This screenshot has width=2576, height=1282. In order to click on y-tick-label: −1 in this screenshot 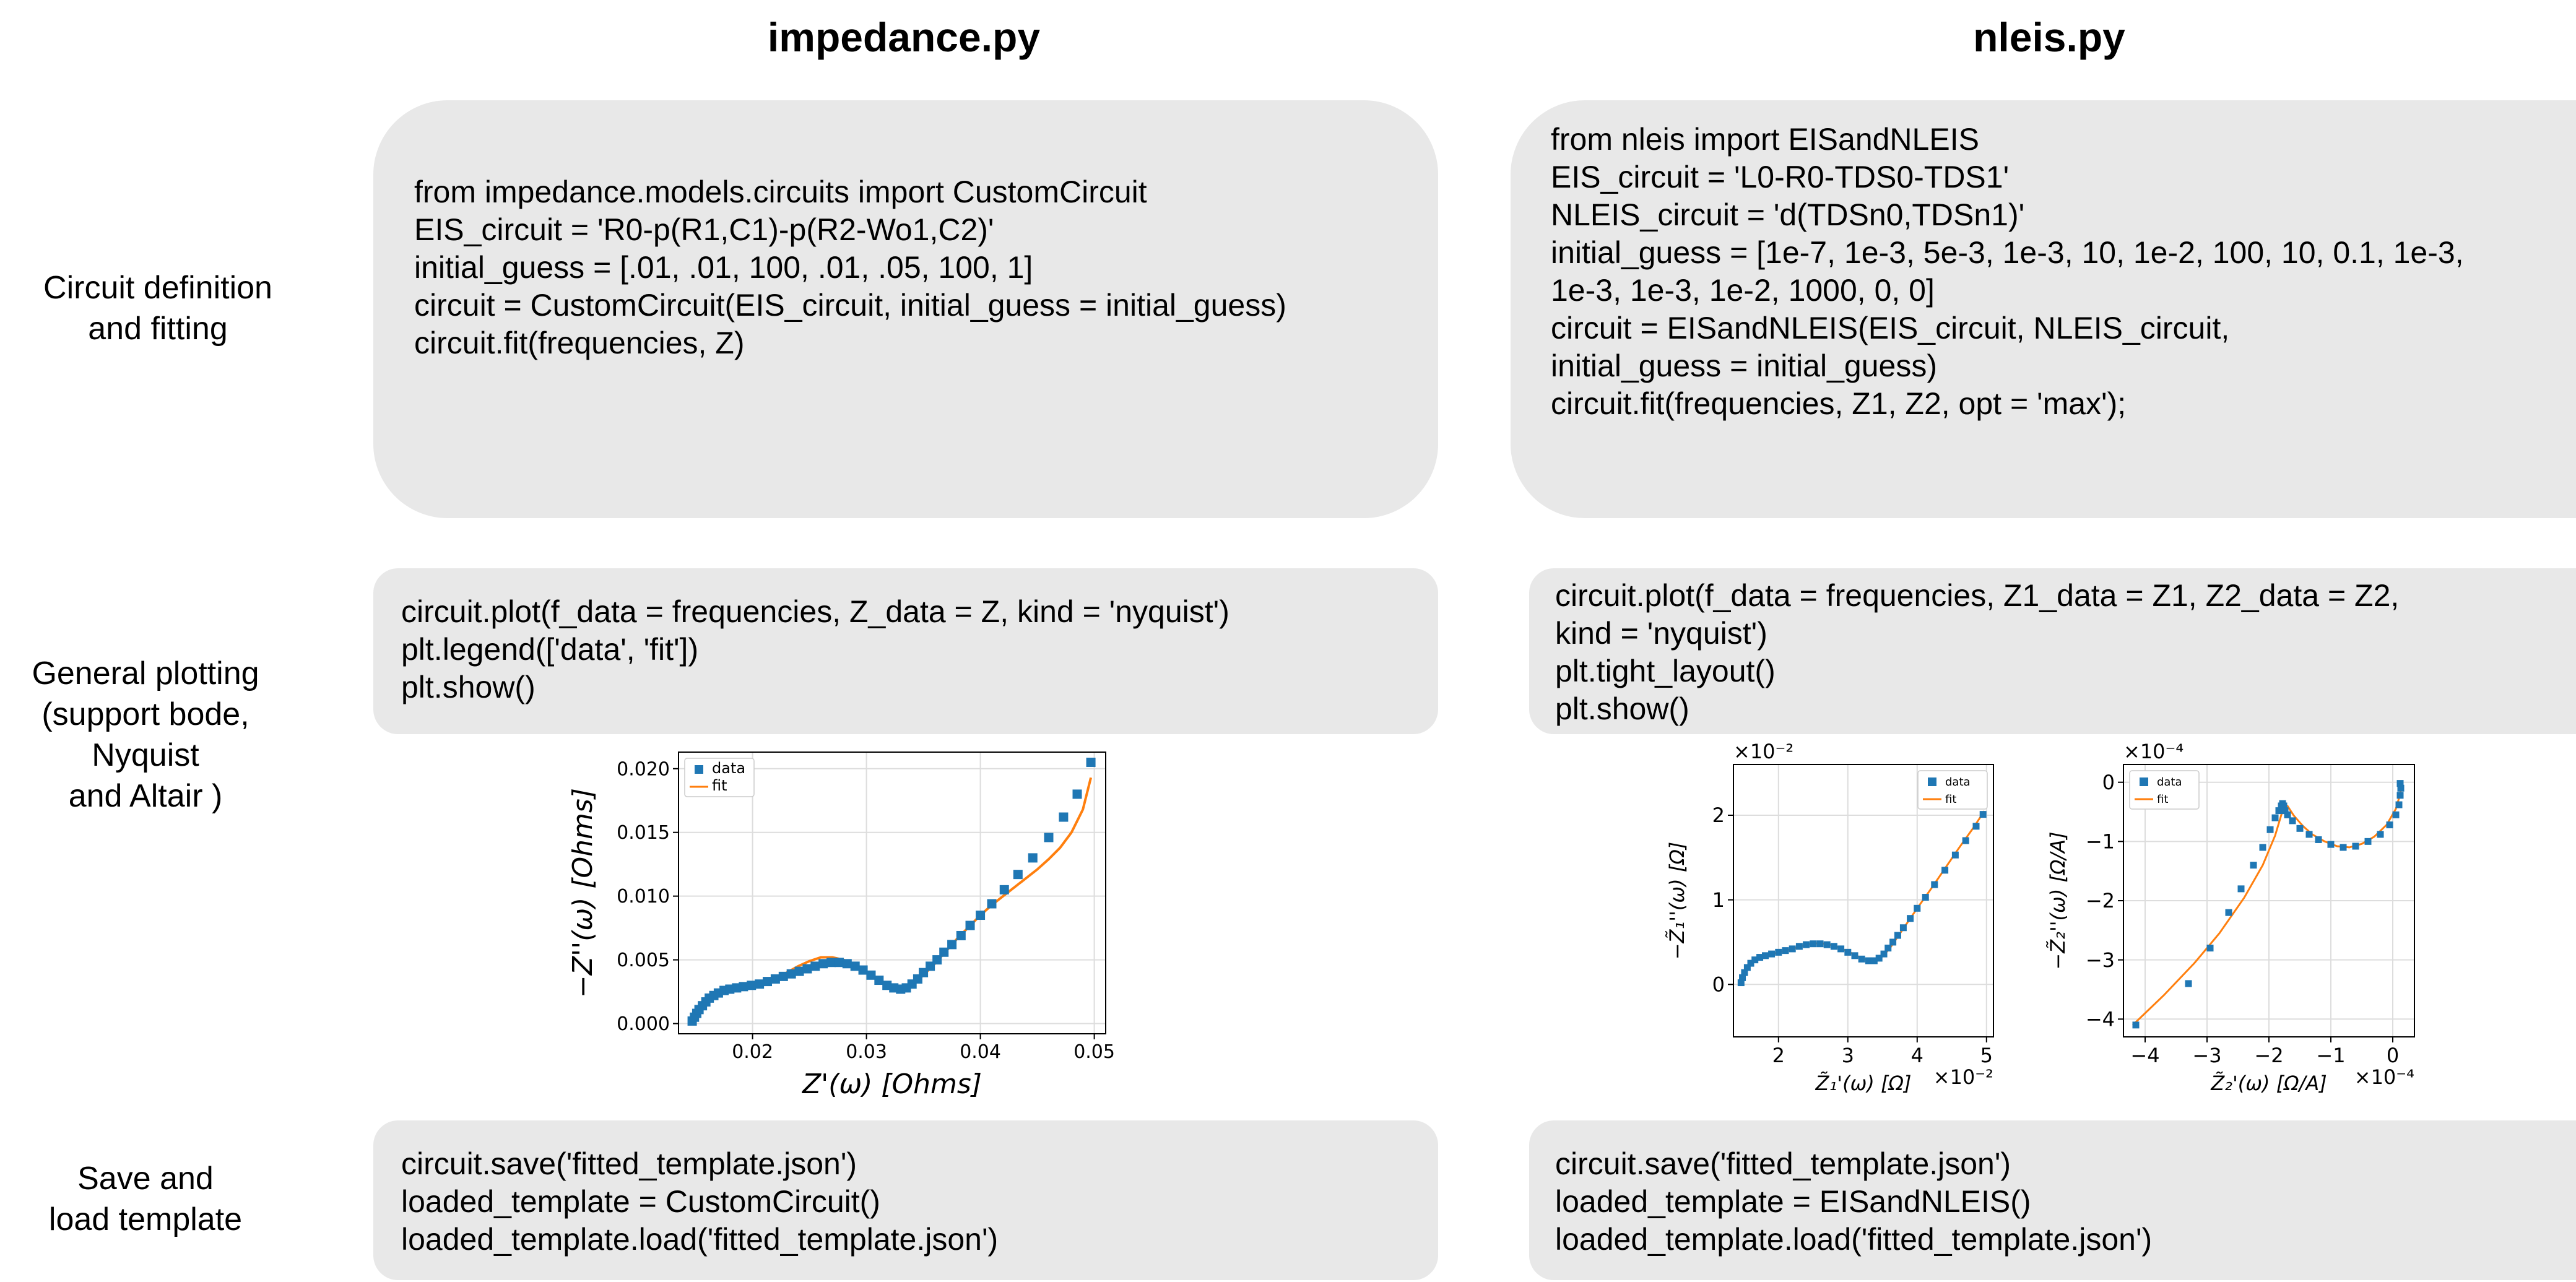, I will do `click(2100, 842)`.